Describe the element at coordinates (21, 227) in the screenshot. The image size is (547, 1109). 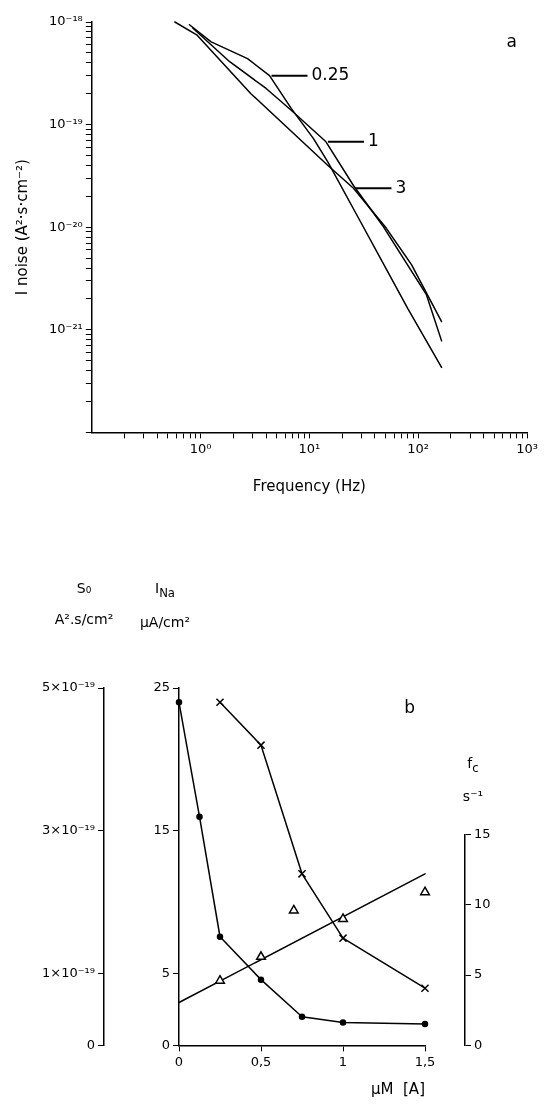
I see `y-axis-title: I noise (A²·s·cm⁻²)` at that location.